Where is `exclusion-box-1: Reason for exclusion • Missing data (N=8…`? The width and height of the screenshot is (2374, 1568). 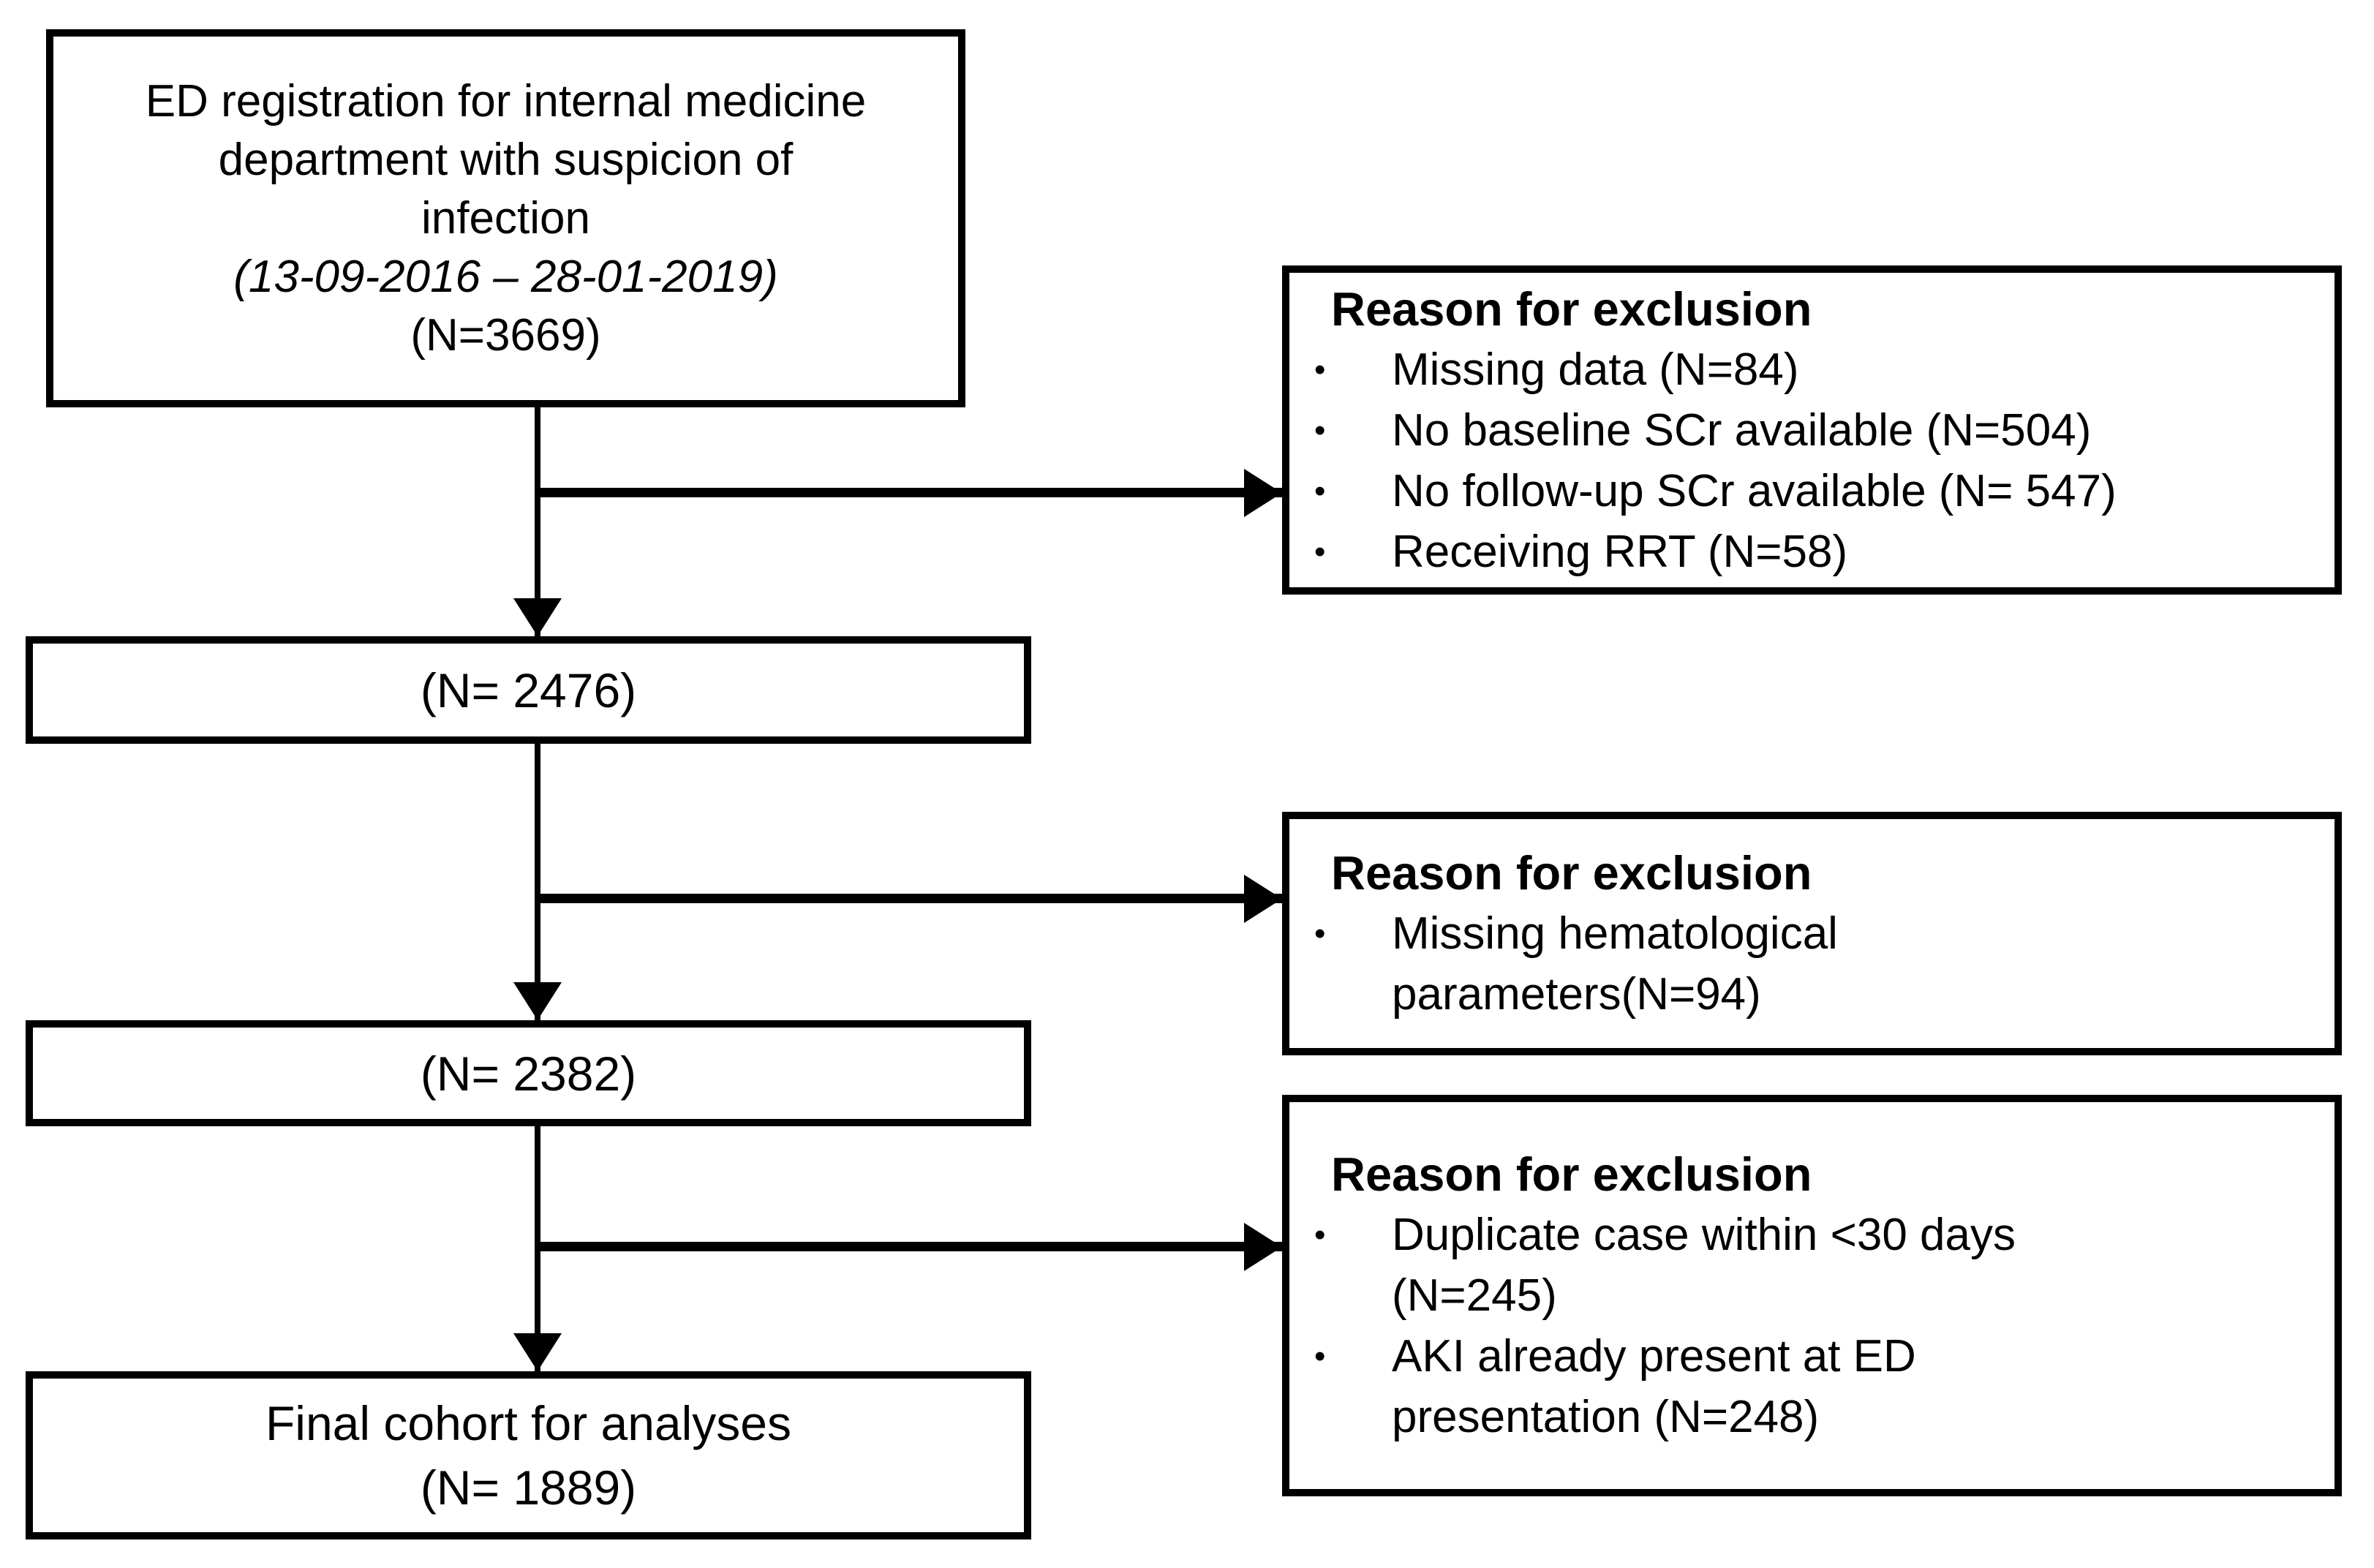
exclusion-box-1: Reason for exclusion • Missing data (N=8… is located at coordinates (1812, 430).